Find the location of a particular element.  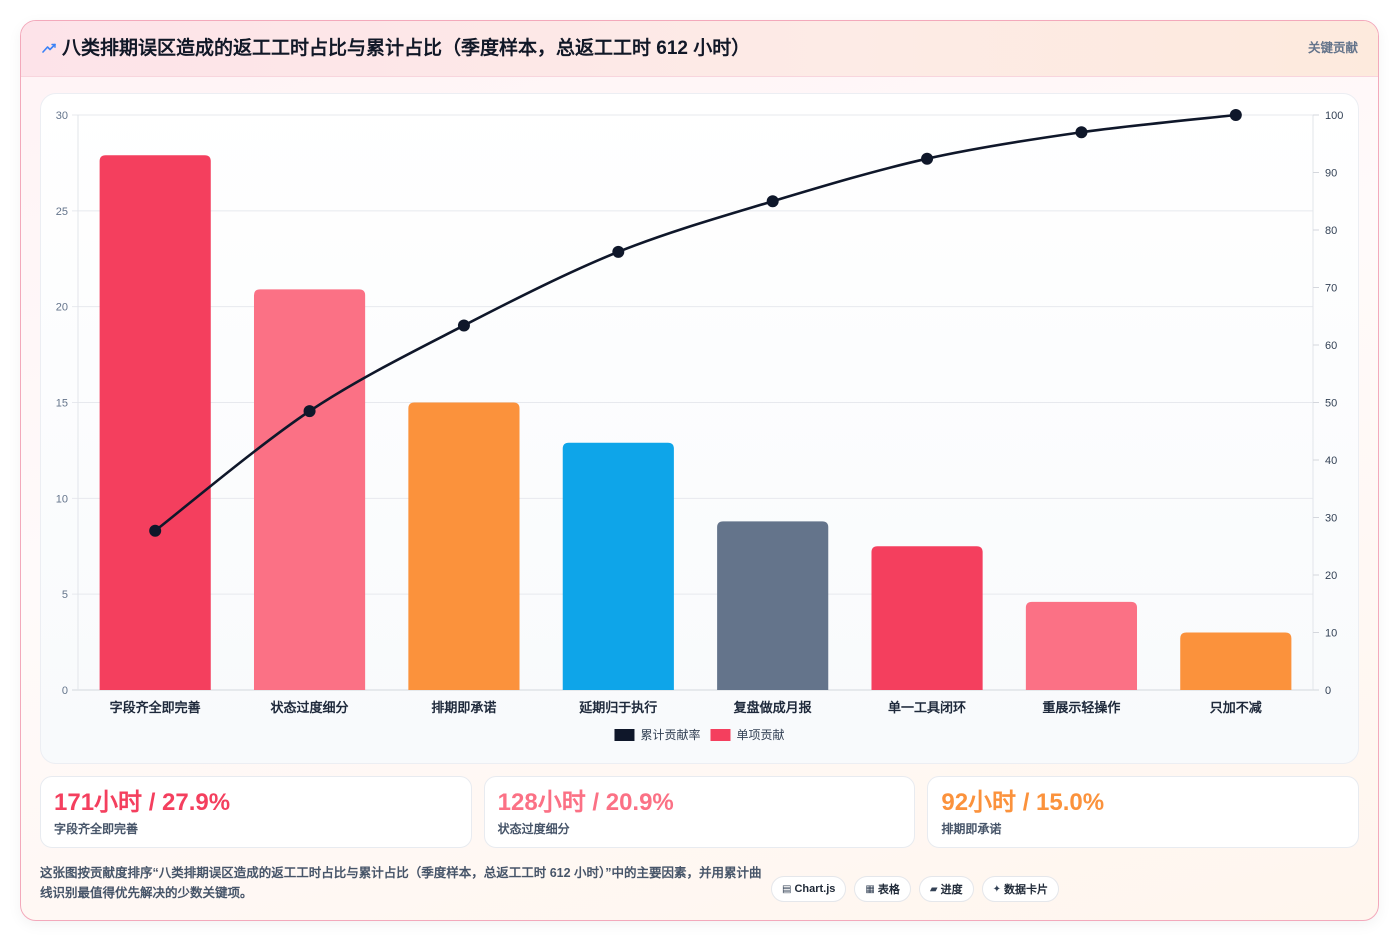

y2-tick-label: 80 is located at coordinates (1331, 231).